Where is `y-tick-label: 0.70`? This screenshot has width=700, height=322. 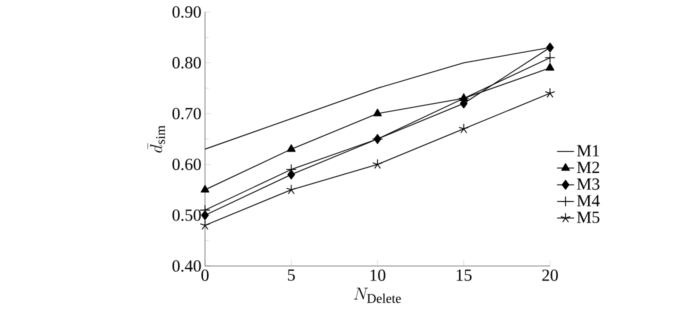
y-tick-label: 0.70 is located at coordinates (186, 114).